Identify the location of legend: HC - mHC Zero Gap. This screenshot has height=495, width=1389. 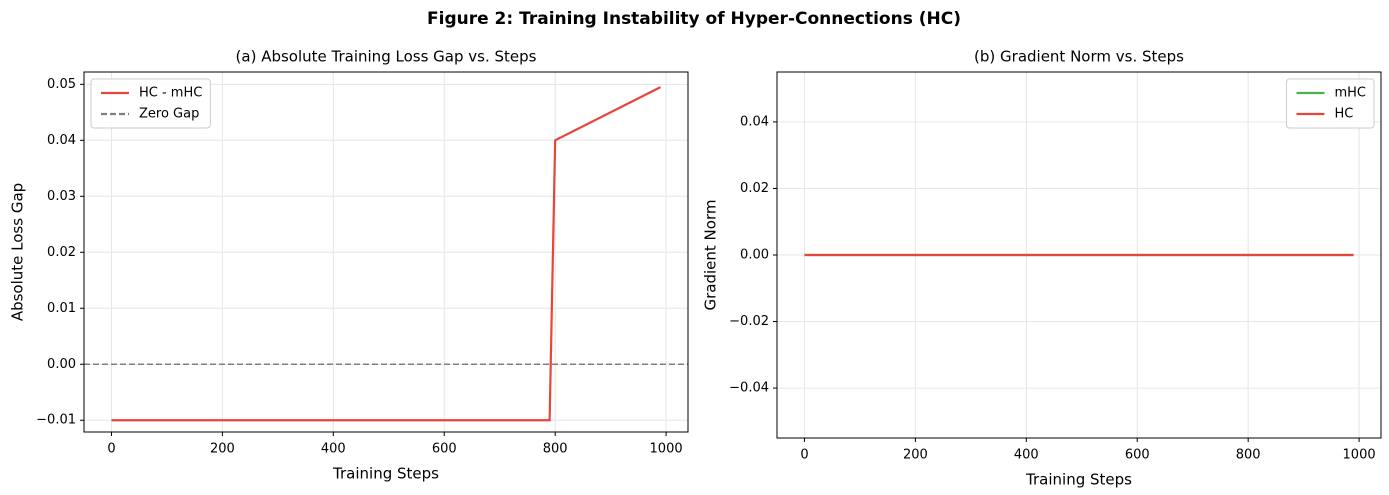
(150, 103).